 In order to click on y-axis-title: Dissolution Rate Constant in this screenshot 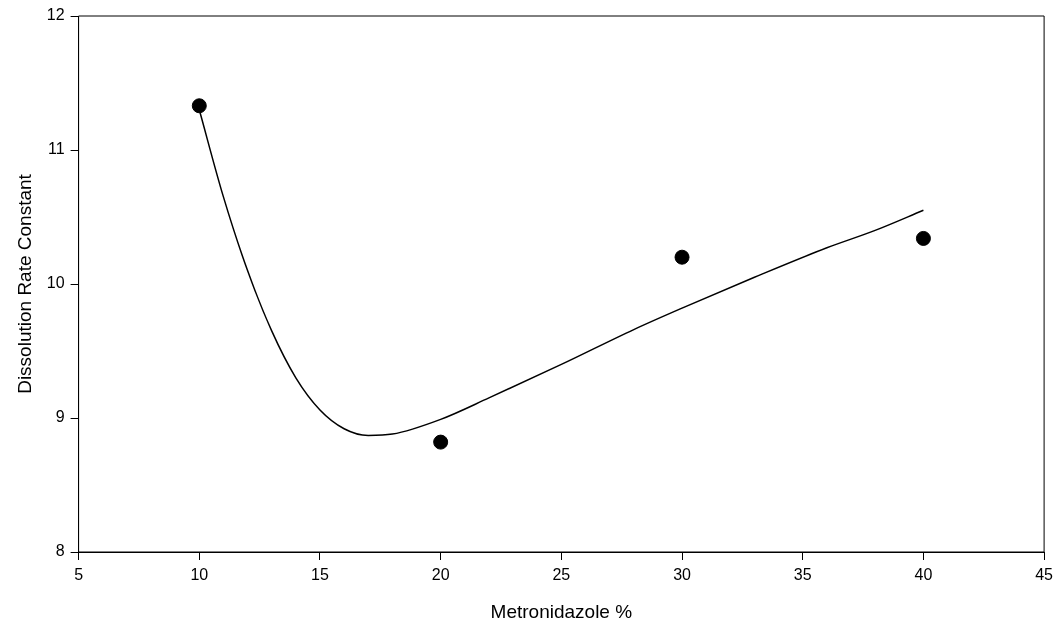, I will do `click(24, 283)`.